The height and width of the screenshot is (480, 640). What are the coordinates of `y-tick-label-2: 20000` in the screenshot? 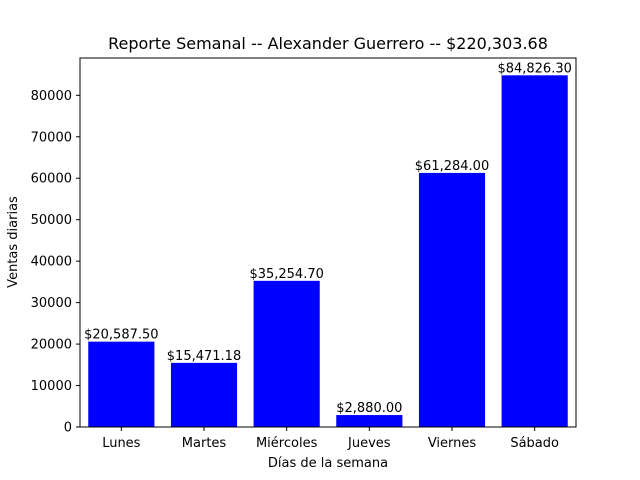 It's located at (51, 345).